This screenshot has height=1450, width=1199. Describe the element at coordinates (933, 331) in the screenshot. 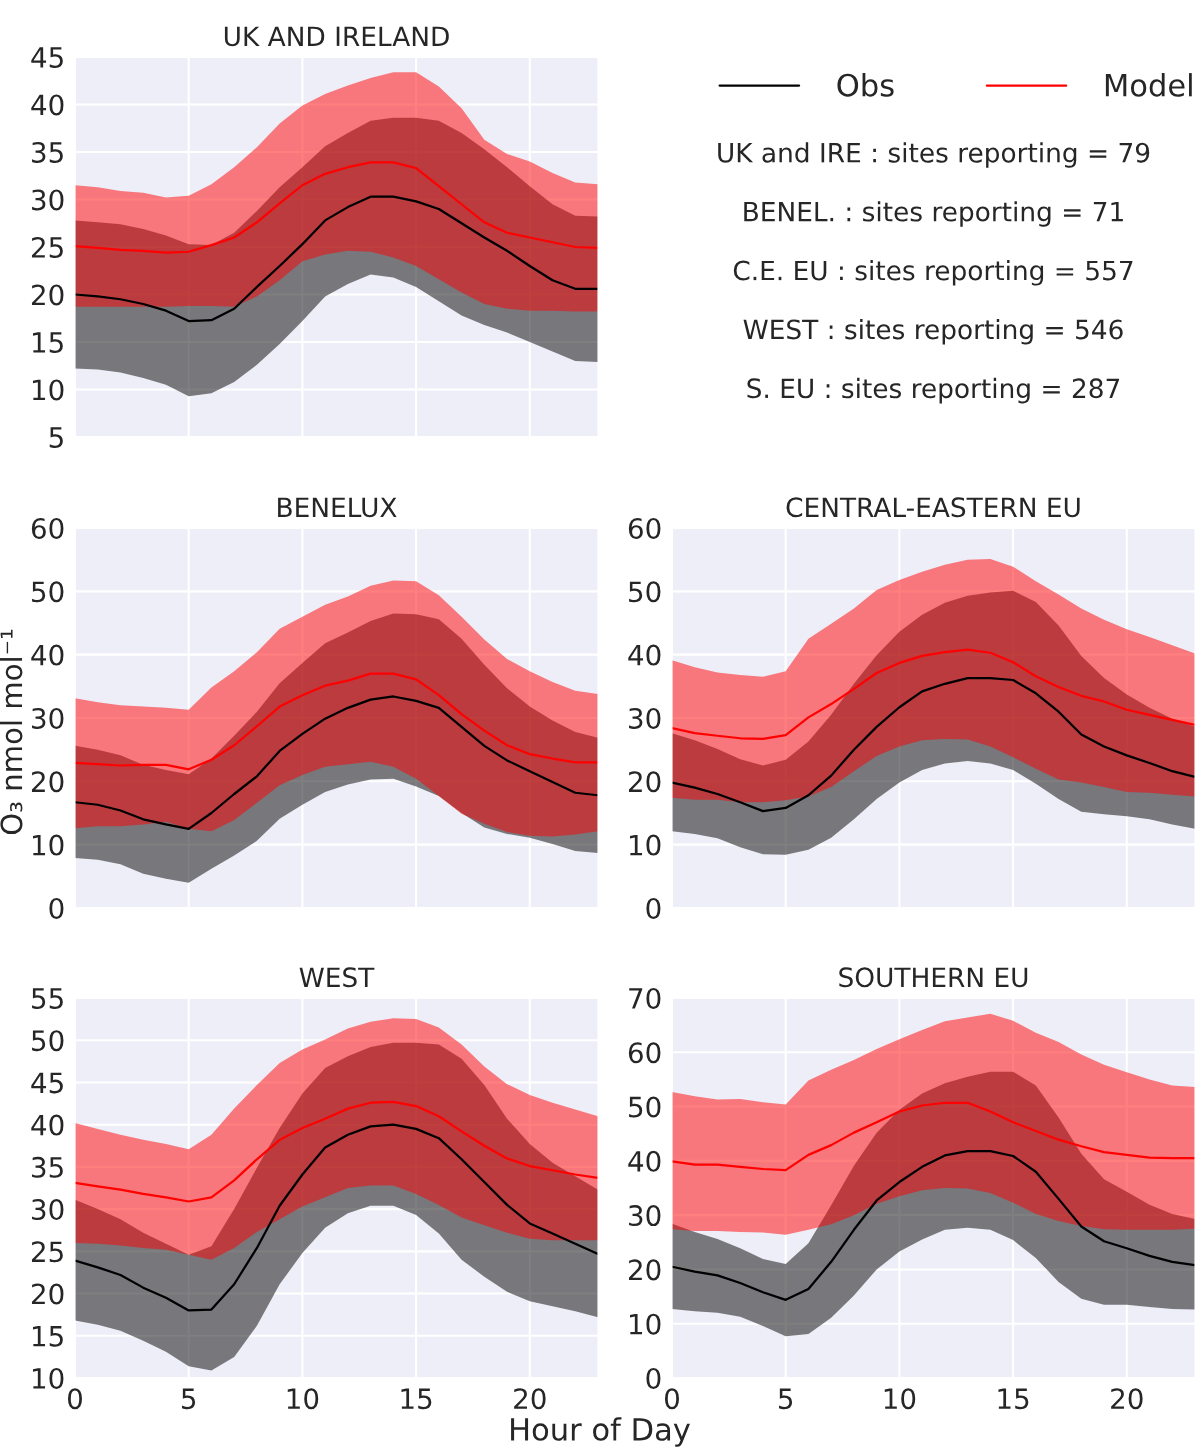

I see `text: WEST : sites reporting = 546` at that location.